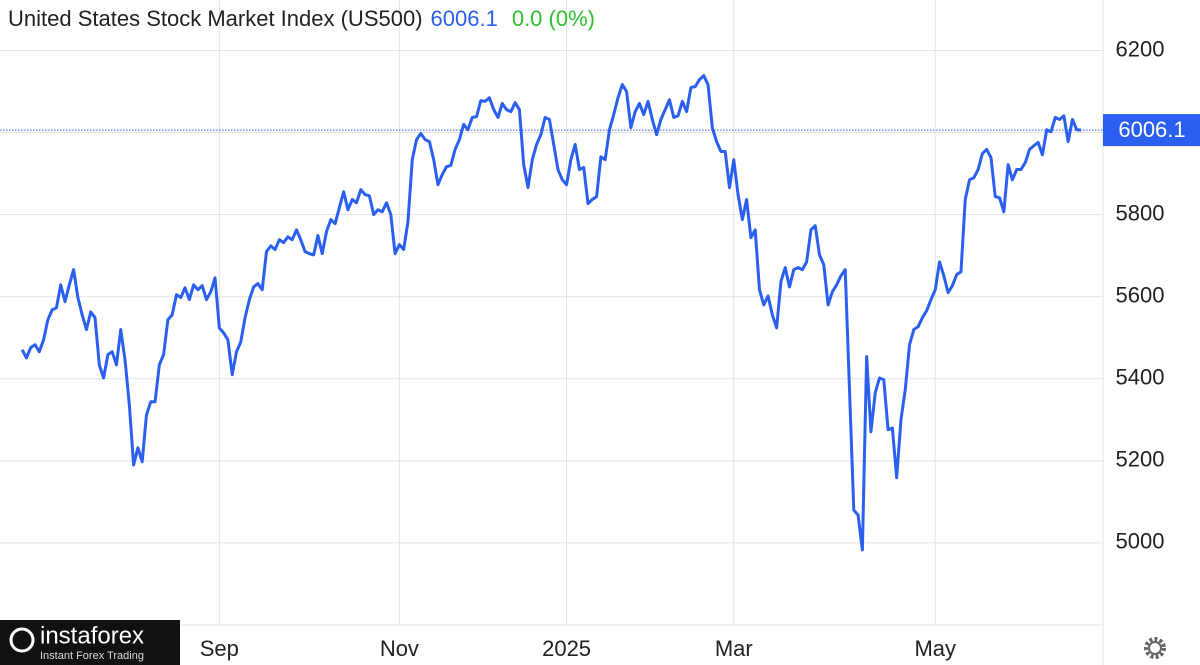 The width and height of the screenshot is (1200, 665). I want to click on x-tick-label: Nov, so click(399, 648).